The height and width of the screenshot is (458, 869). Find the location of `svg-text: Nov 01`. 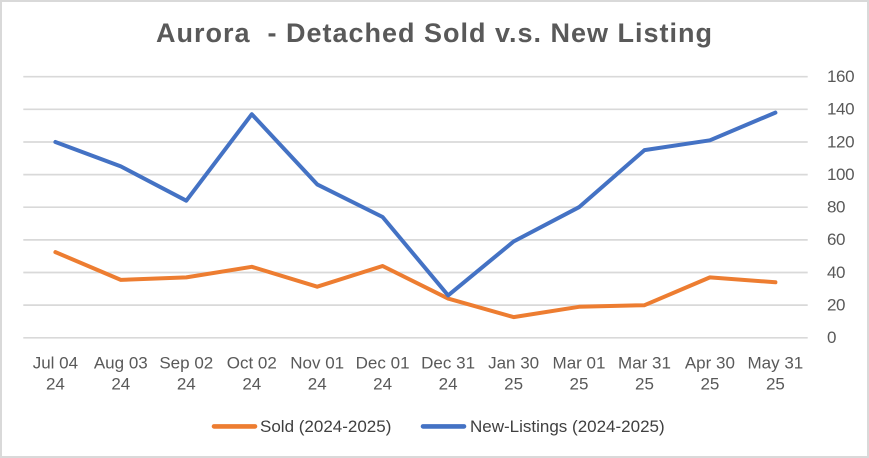

svg-text: Nov 01 is located at coordinates (317, 362).